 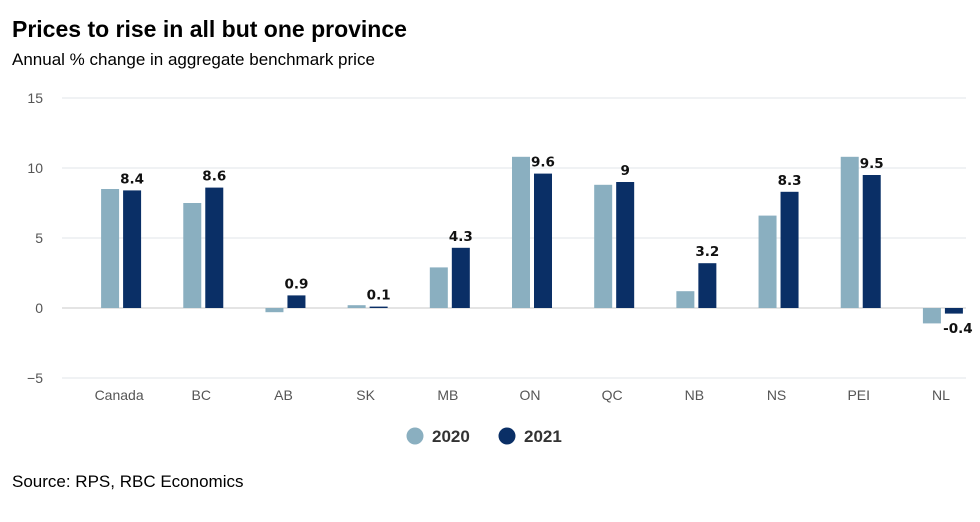 I want to click on bar-2020-sk, so click(x=356, y=306).